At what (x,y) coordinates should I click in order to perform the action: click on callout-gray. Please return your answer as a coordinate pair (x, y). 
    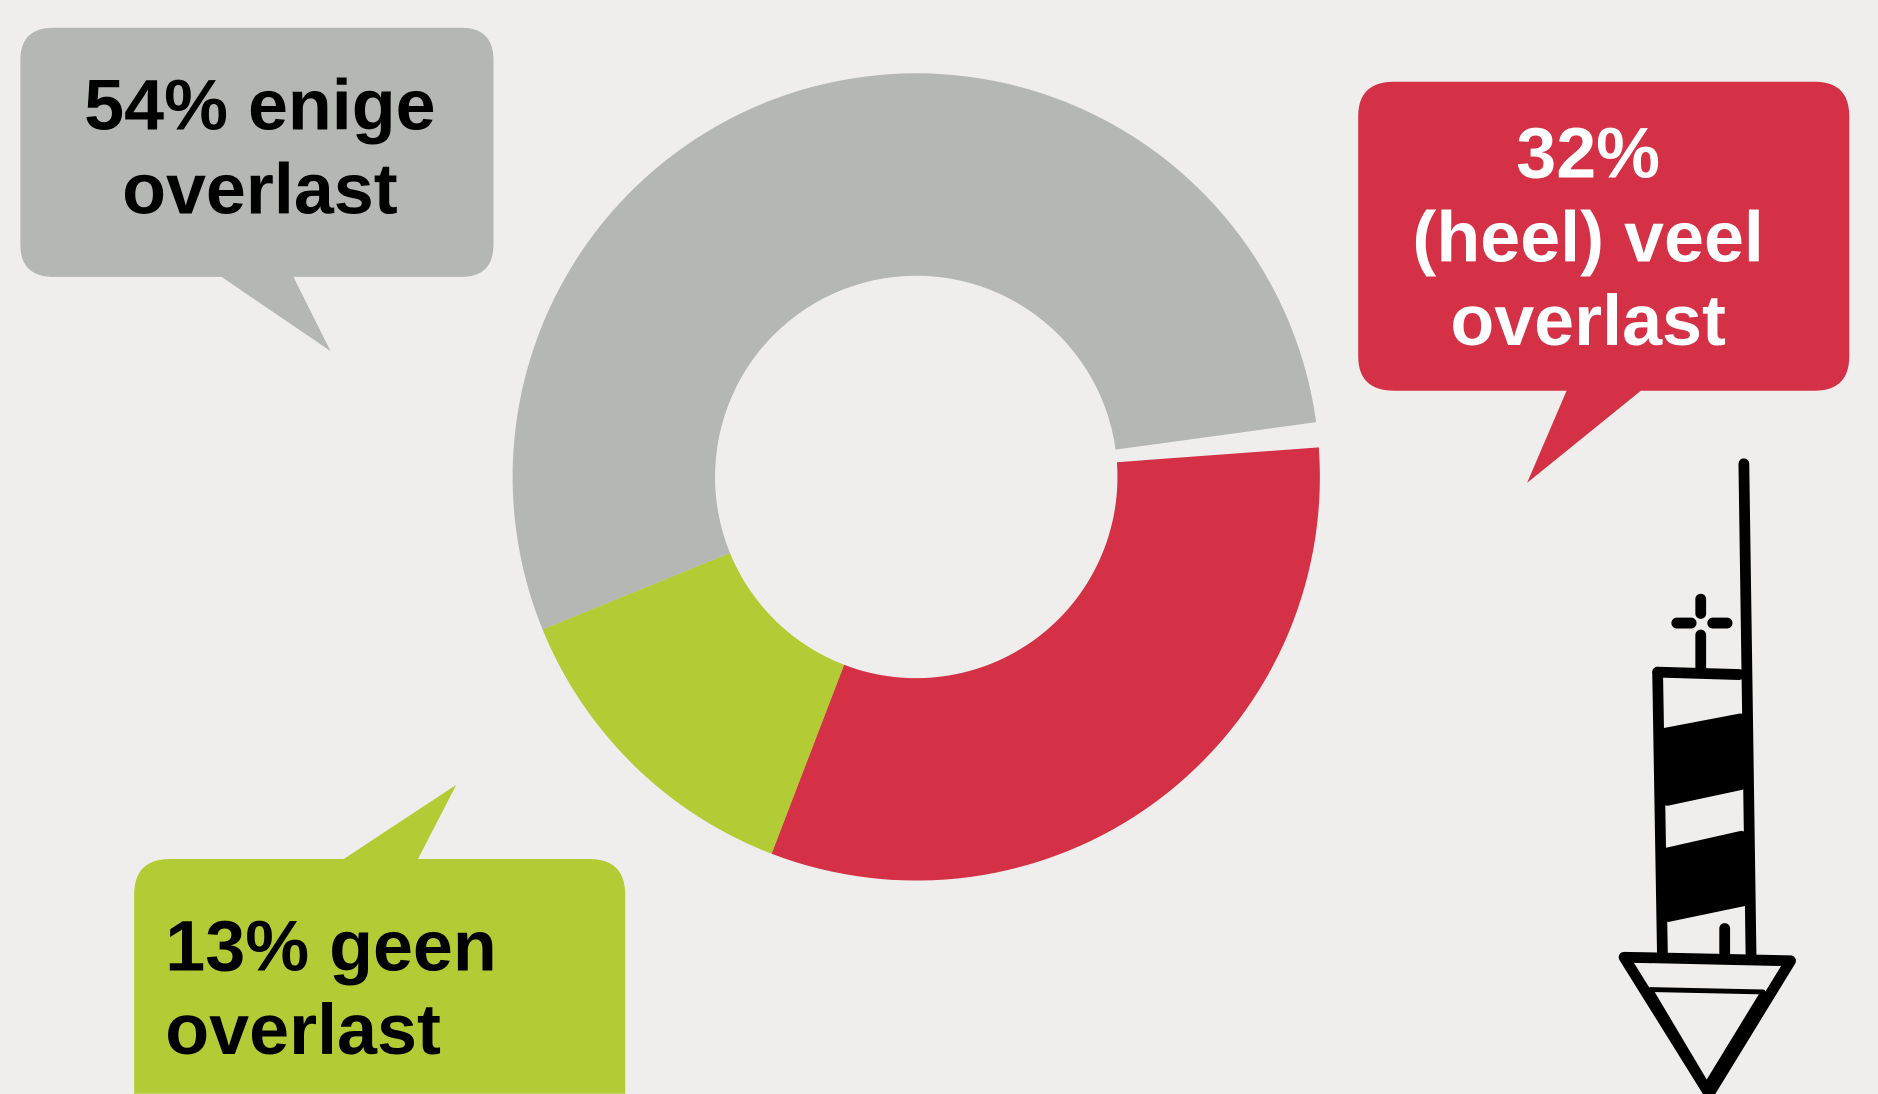
    Looking at the image, I should click on (257, 189).